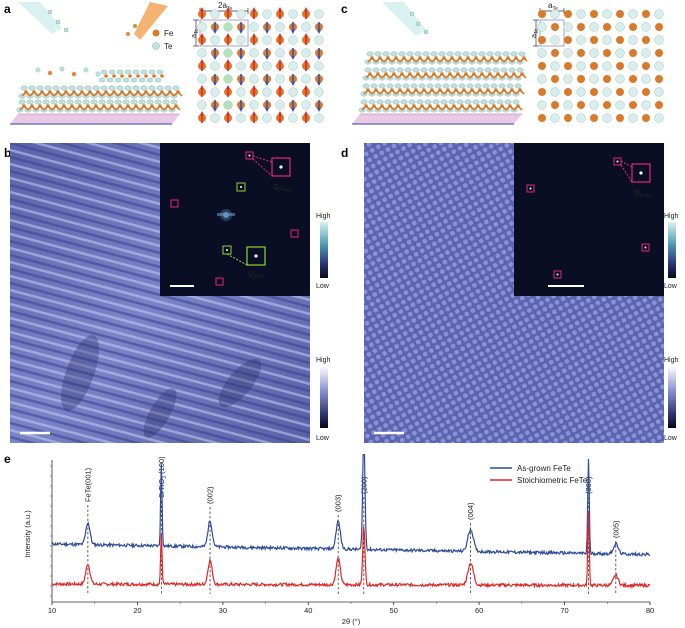 The image size is (685, 628). Describe the element at coordinates (151, 21) in the screenshot. I see `fe-beam-icon` at that location.